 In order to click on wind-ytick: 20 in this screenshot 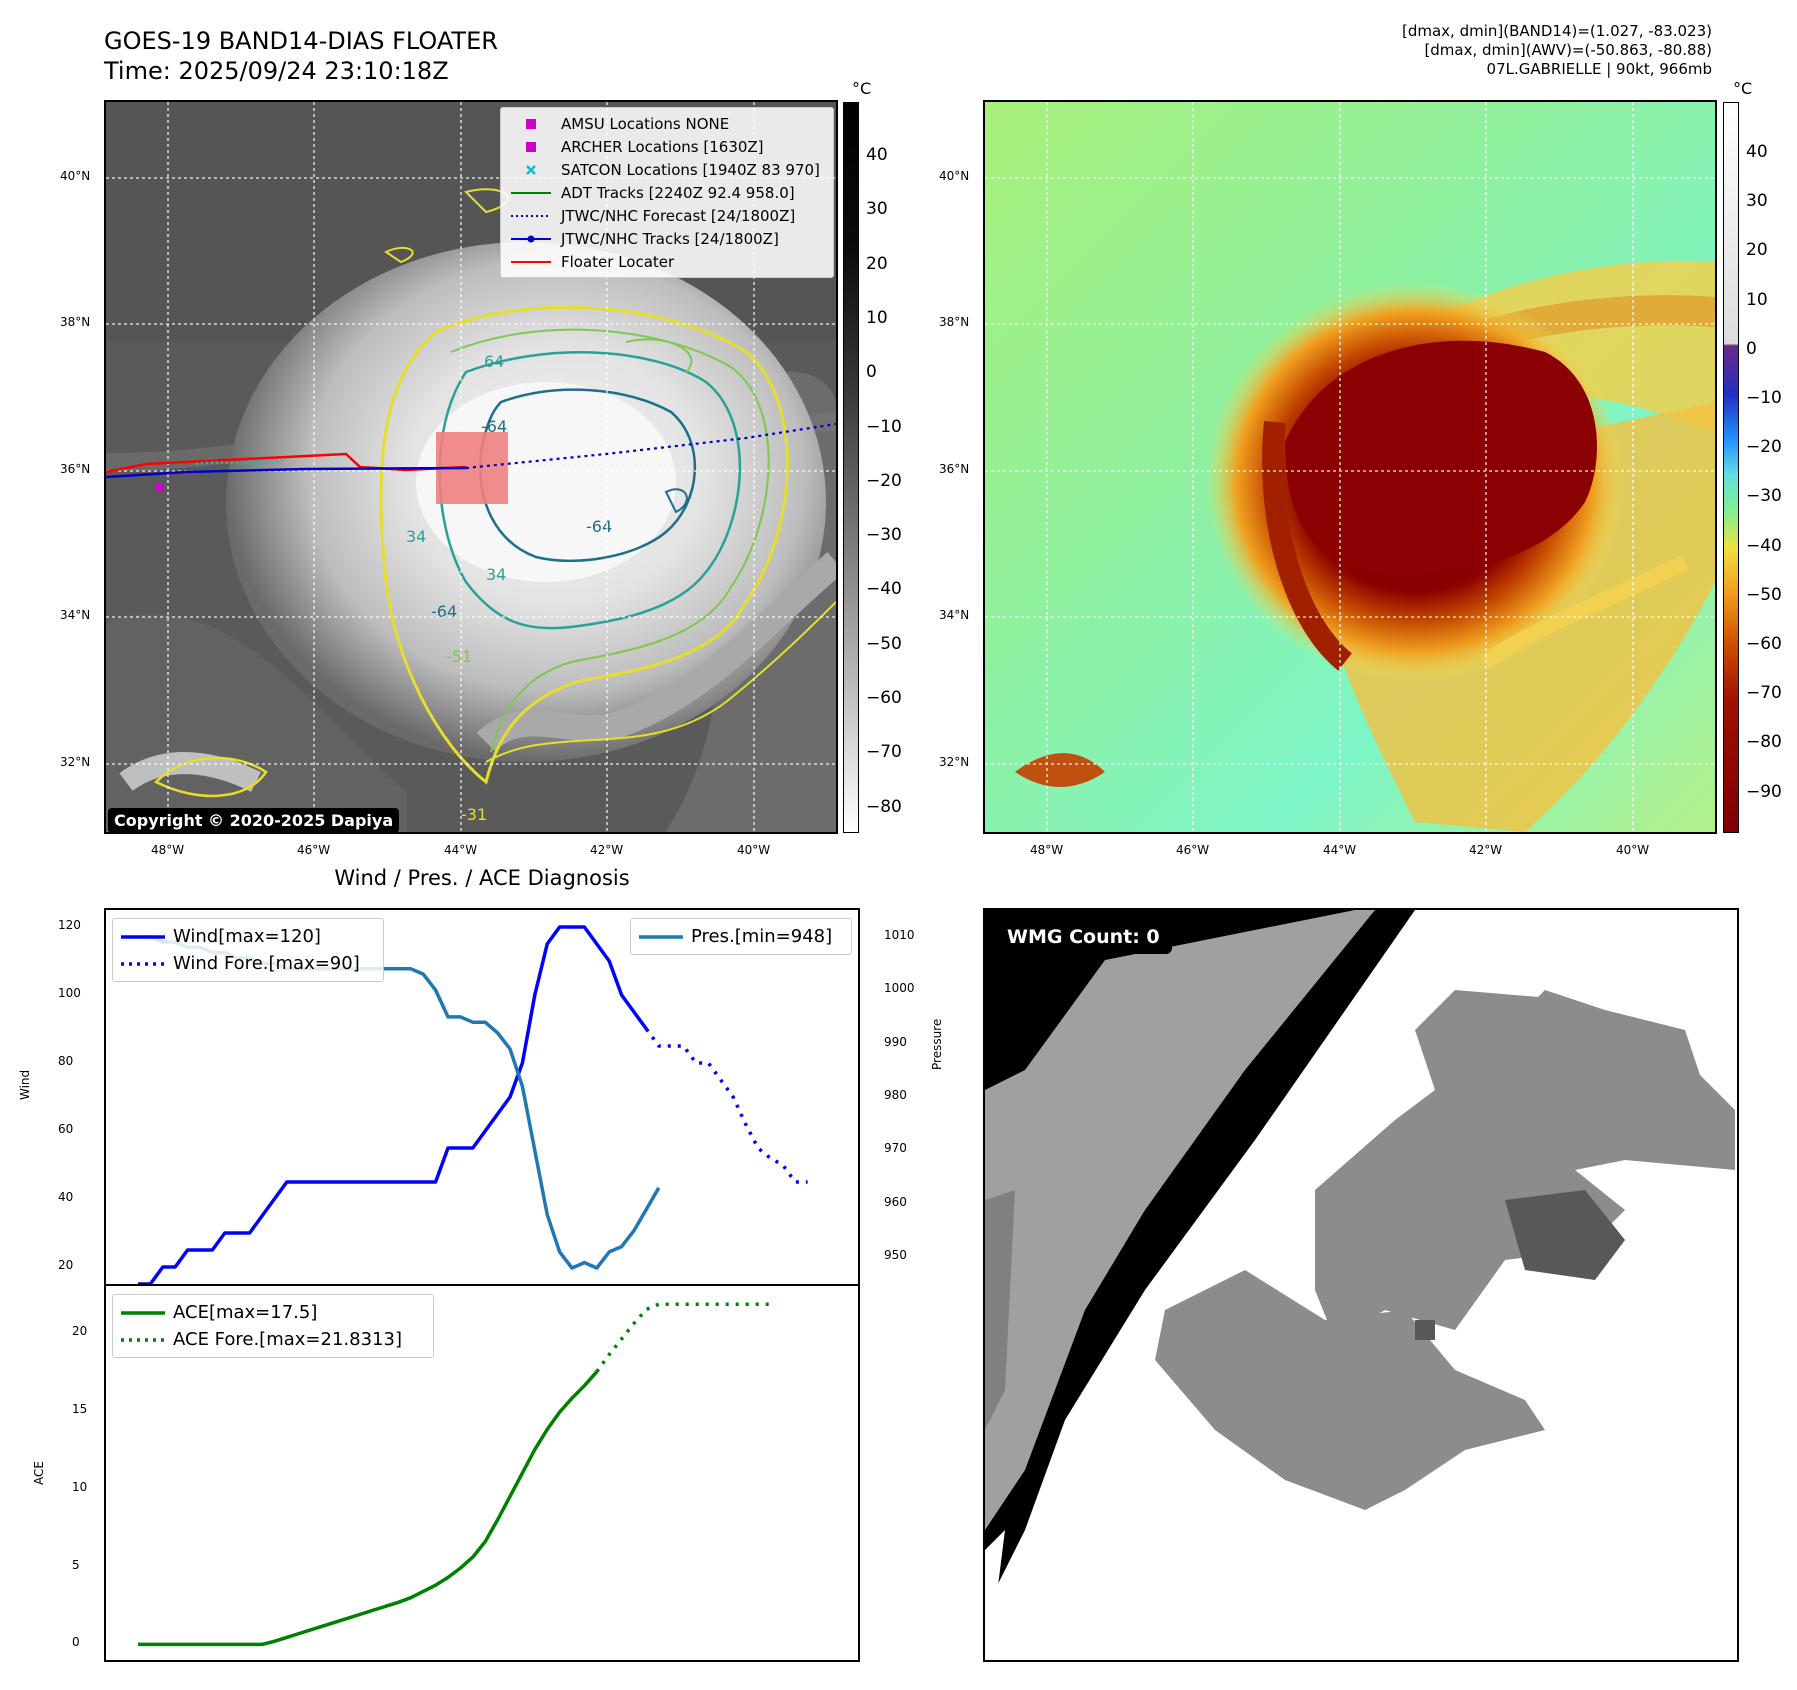, I will do `click(66, 1265)`.